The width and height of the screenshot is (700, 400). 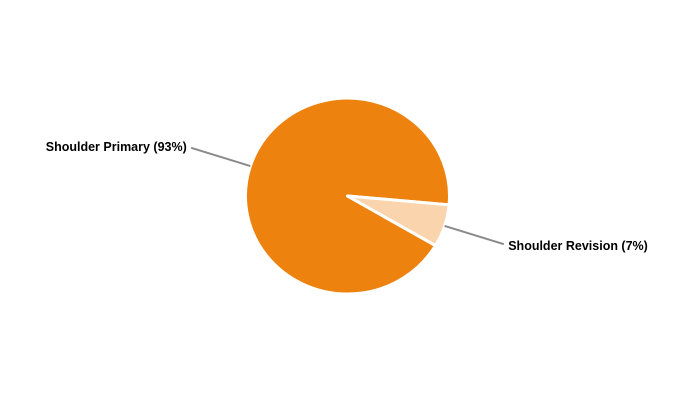 I want to click on slice-label-shoulder-primary: Shoulder Primary (93%), so click(x=116, y=147).